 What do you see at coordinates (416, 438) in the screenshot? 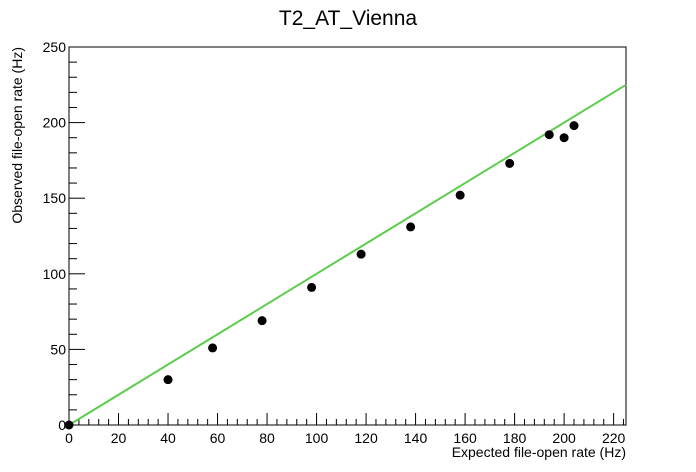
I see `x-tick-label: 140` at bounding box center [416, 438].